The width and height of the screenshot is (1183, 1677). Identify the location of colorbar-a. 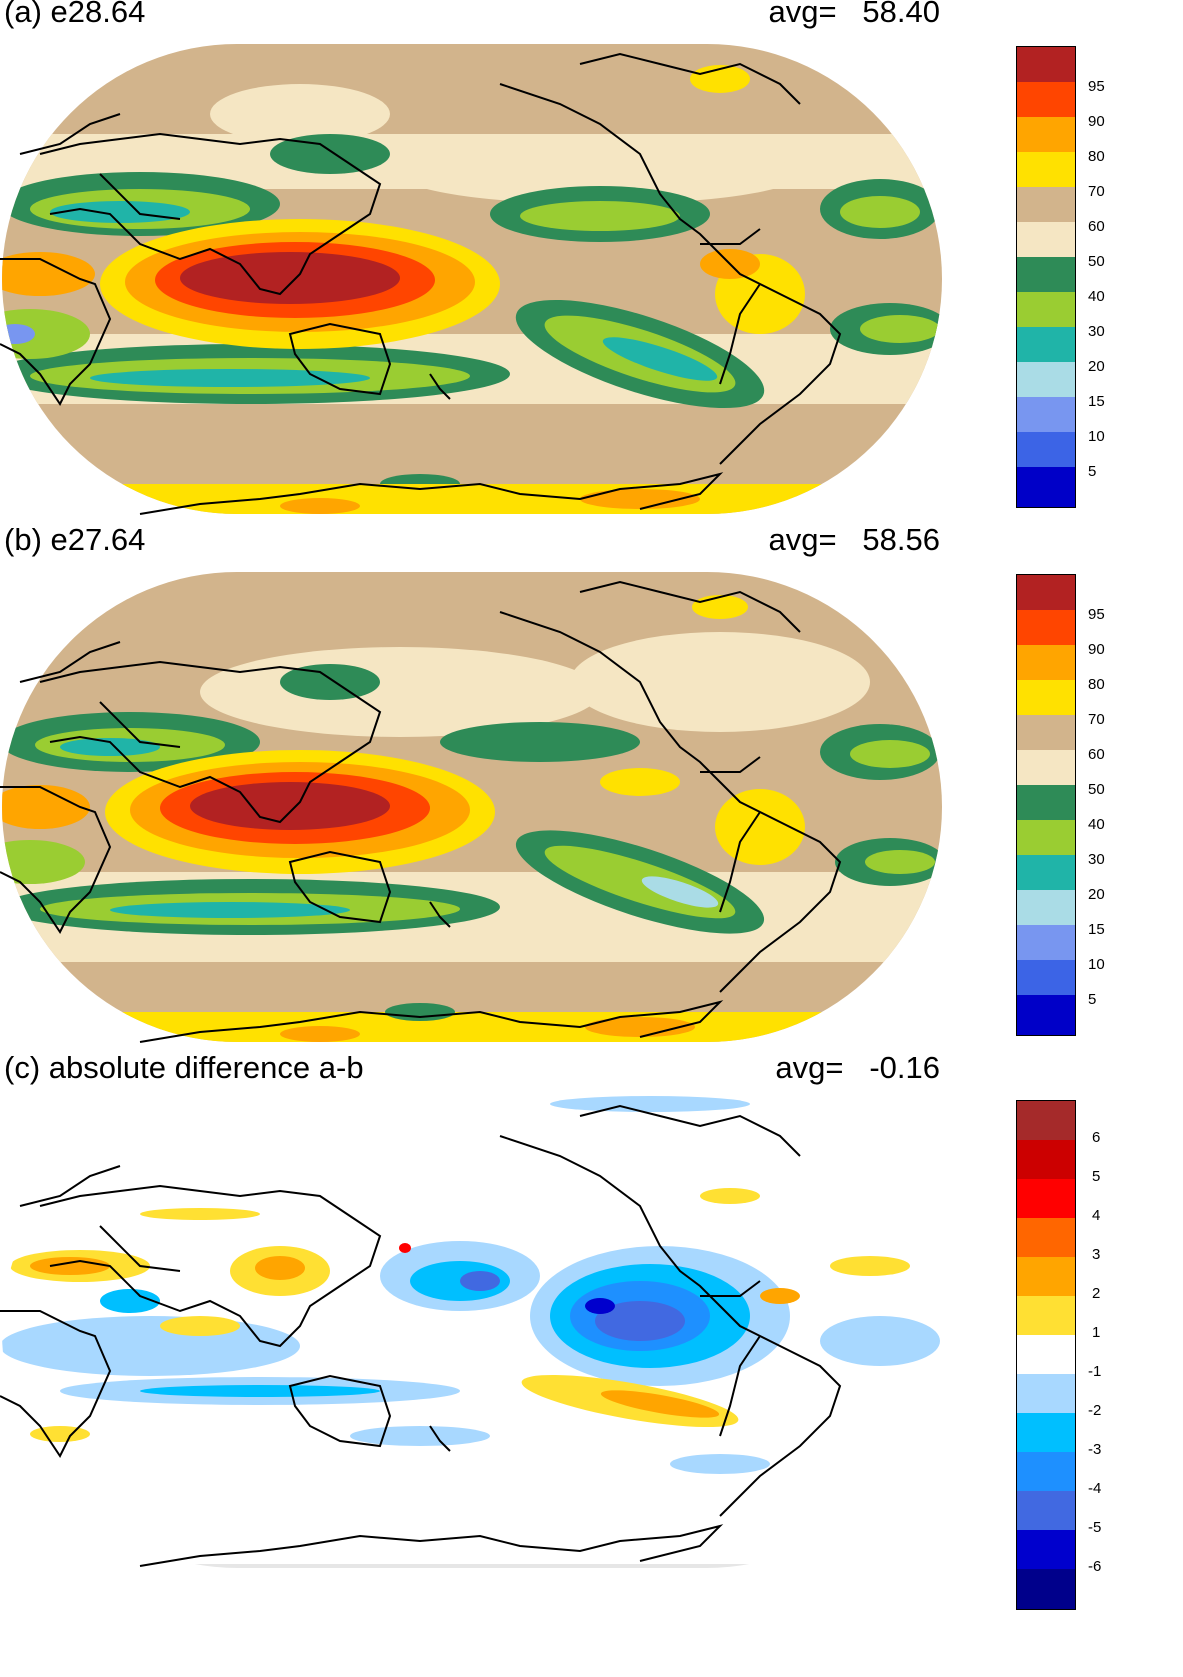
(1046, 277).